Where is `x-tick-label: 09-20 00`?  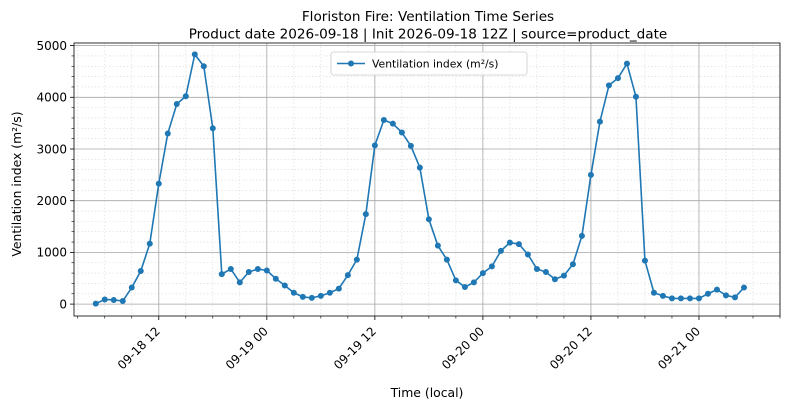 x-tick-label: 09-20 00 is located at coordinates (463, 348).